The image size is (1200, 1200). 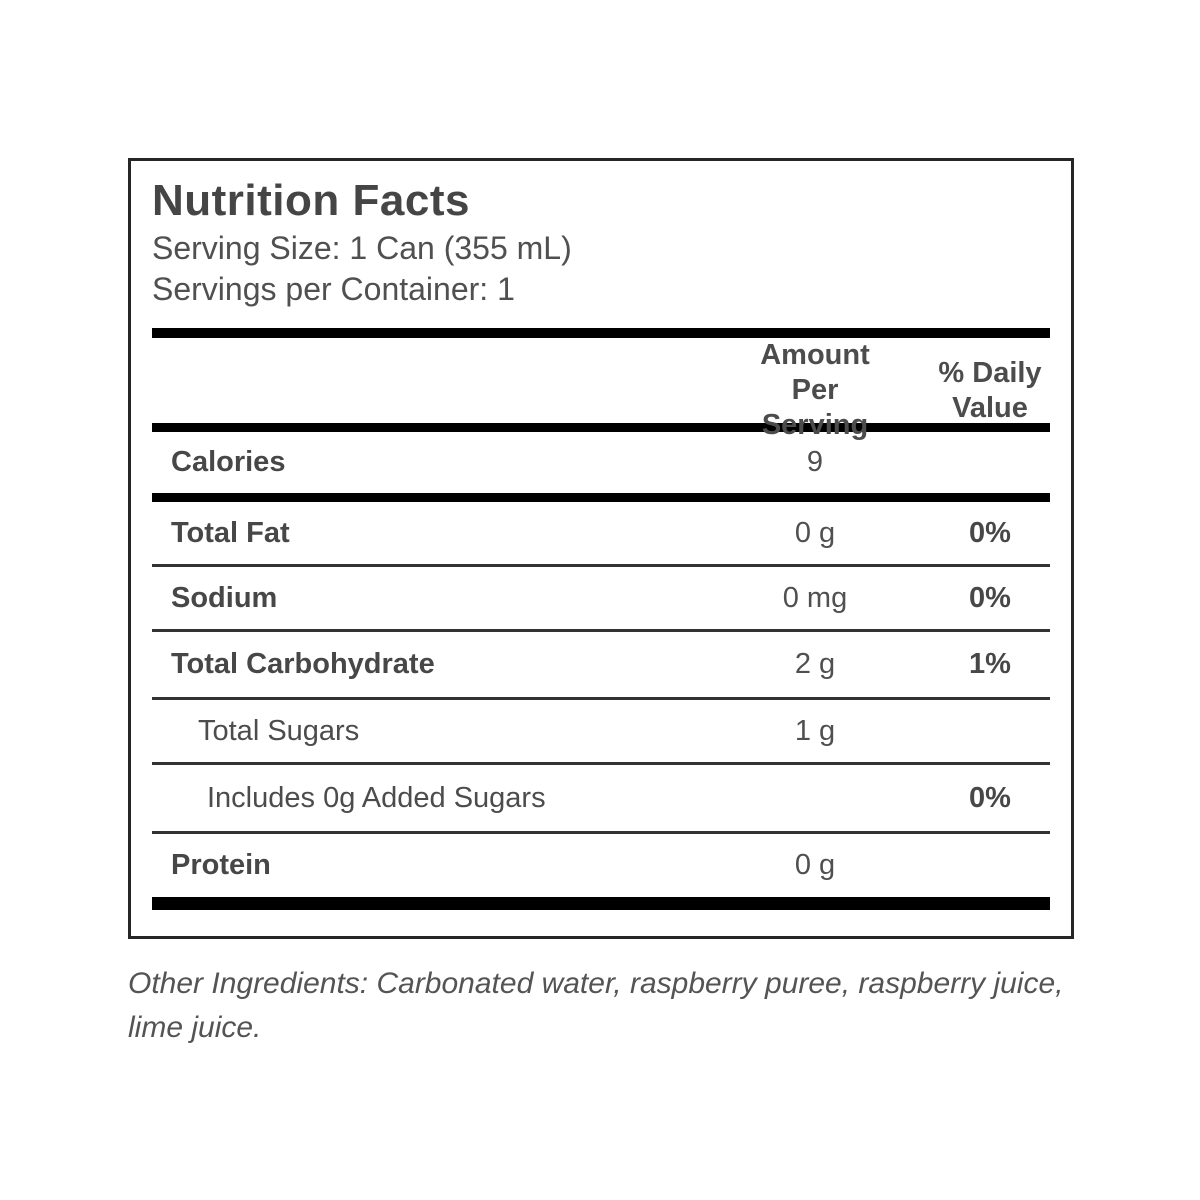 I want to click on row-calories: Calories 9, so click(x=601, y=462).